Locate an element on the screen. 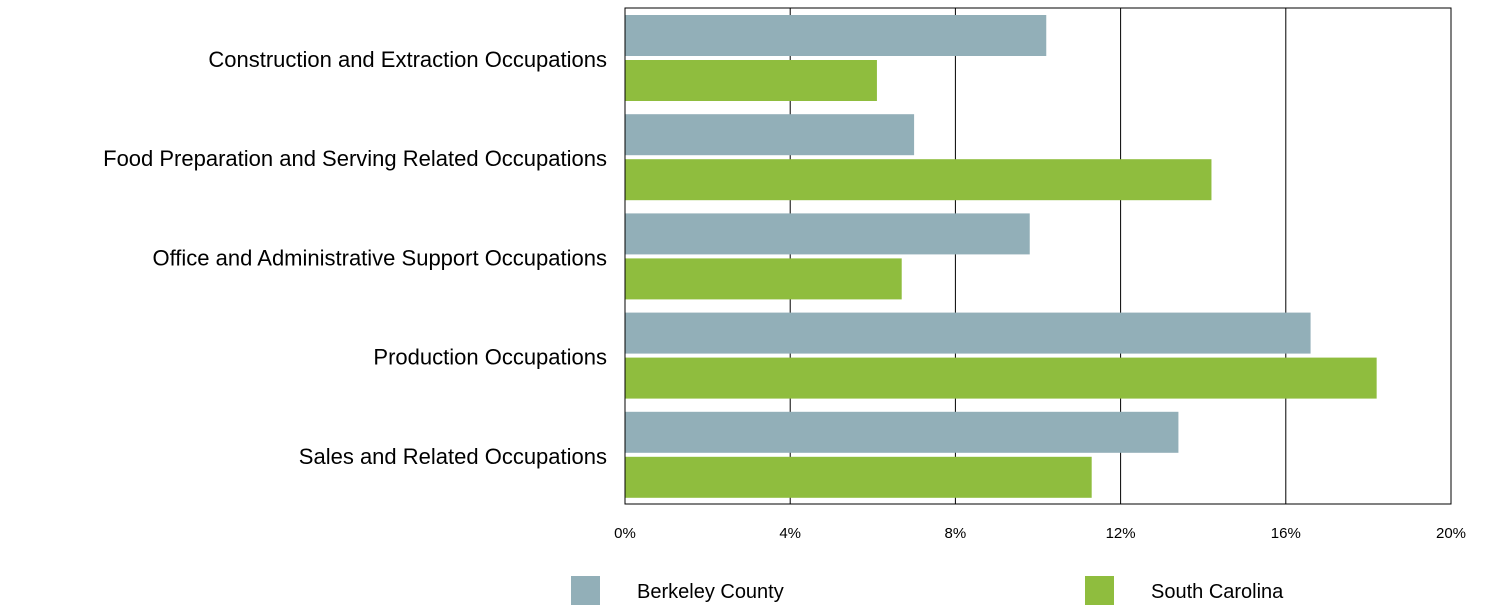 This screenshot has width=1486, height=606. x-tick-label: 20% is located at coordinates (1451, 533).